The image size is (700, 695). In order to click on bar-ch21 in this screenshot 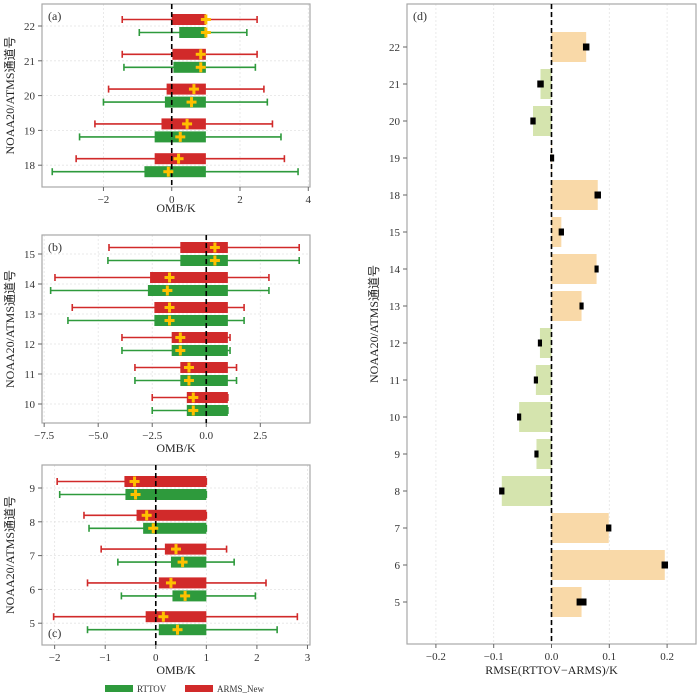, I will do `click(546, 84)`.